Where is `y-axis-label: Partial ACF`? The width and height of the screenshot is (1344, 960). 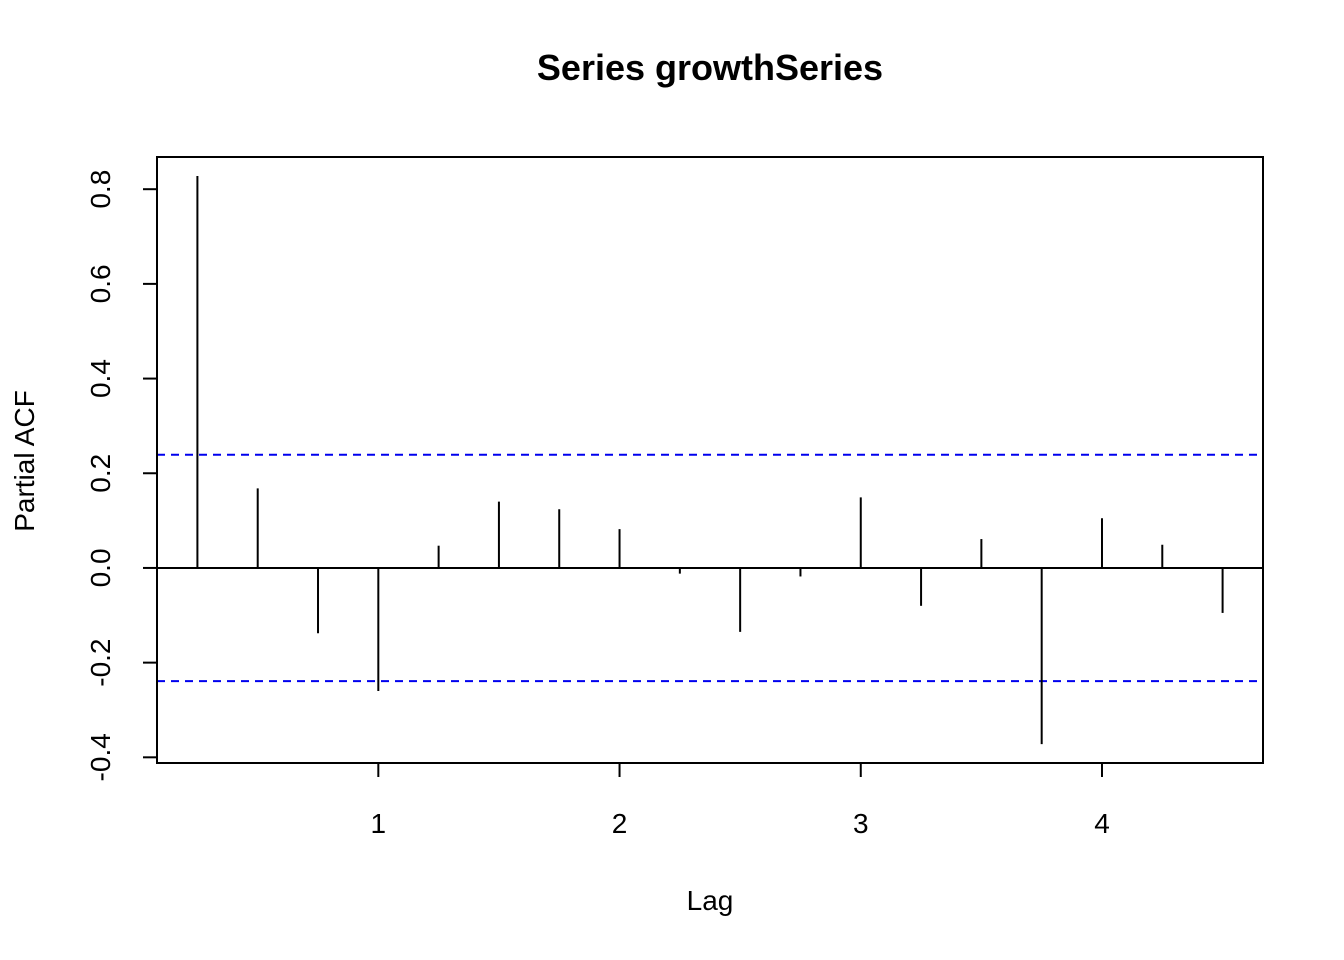
y-axis-label: Partial ACF is located at coordinates (24, 461).